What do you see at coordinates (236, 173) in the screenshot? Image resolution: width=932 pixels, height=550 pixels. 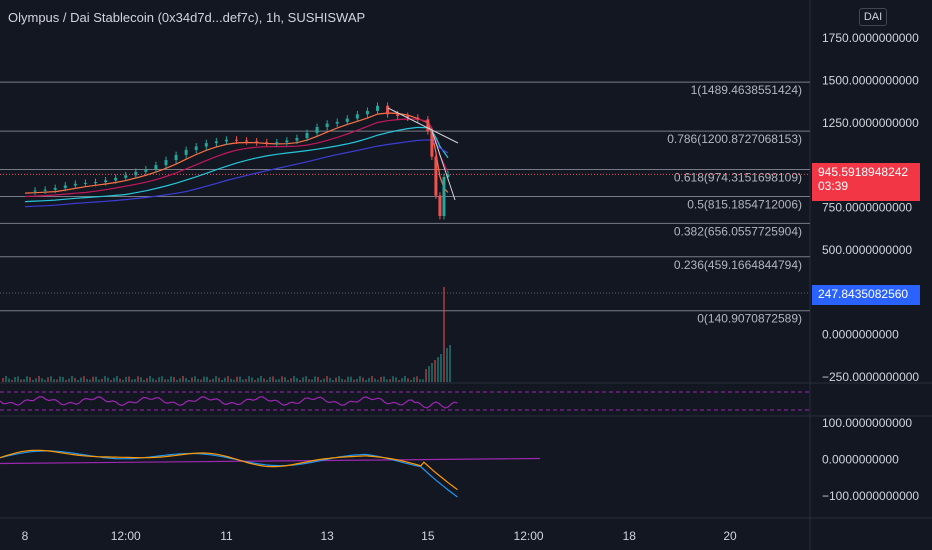 I see `moving-average-long` at bounding box center [236, 173].